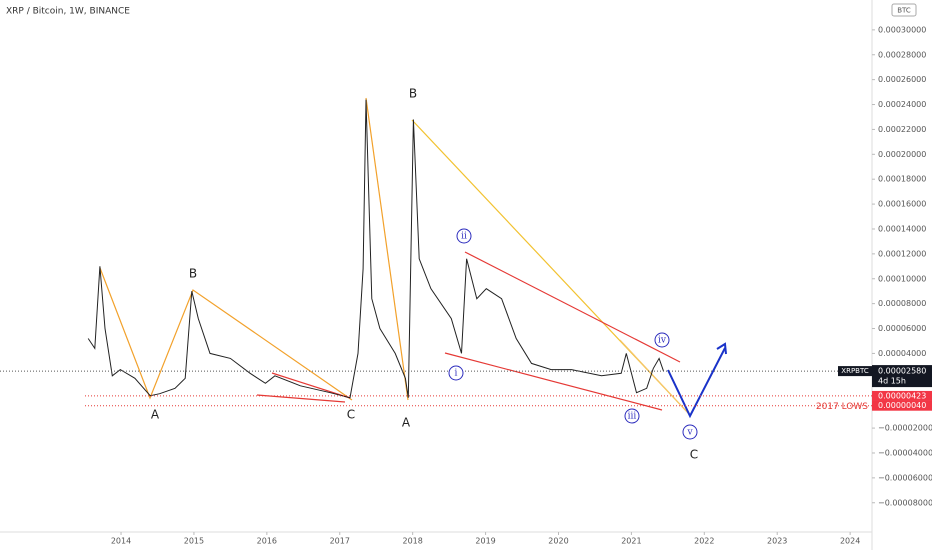 The width and height of the screenshot is (932, 550). What do you see at coordinates (905, 477) in the screenshot?
I see `y-tick-label: −0.00006000` at bounding box center [905, 477].